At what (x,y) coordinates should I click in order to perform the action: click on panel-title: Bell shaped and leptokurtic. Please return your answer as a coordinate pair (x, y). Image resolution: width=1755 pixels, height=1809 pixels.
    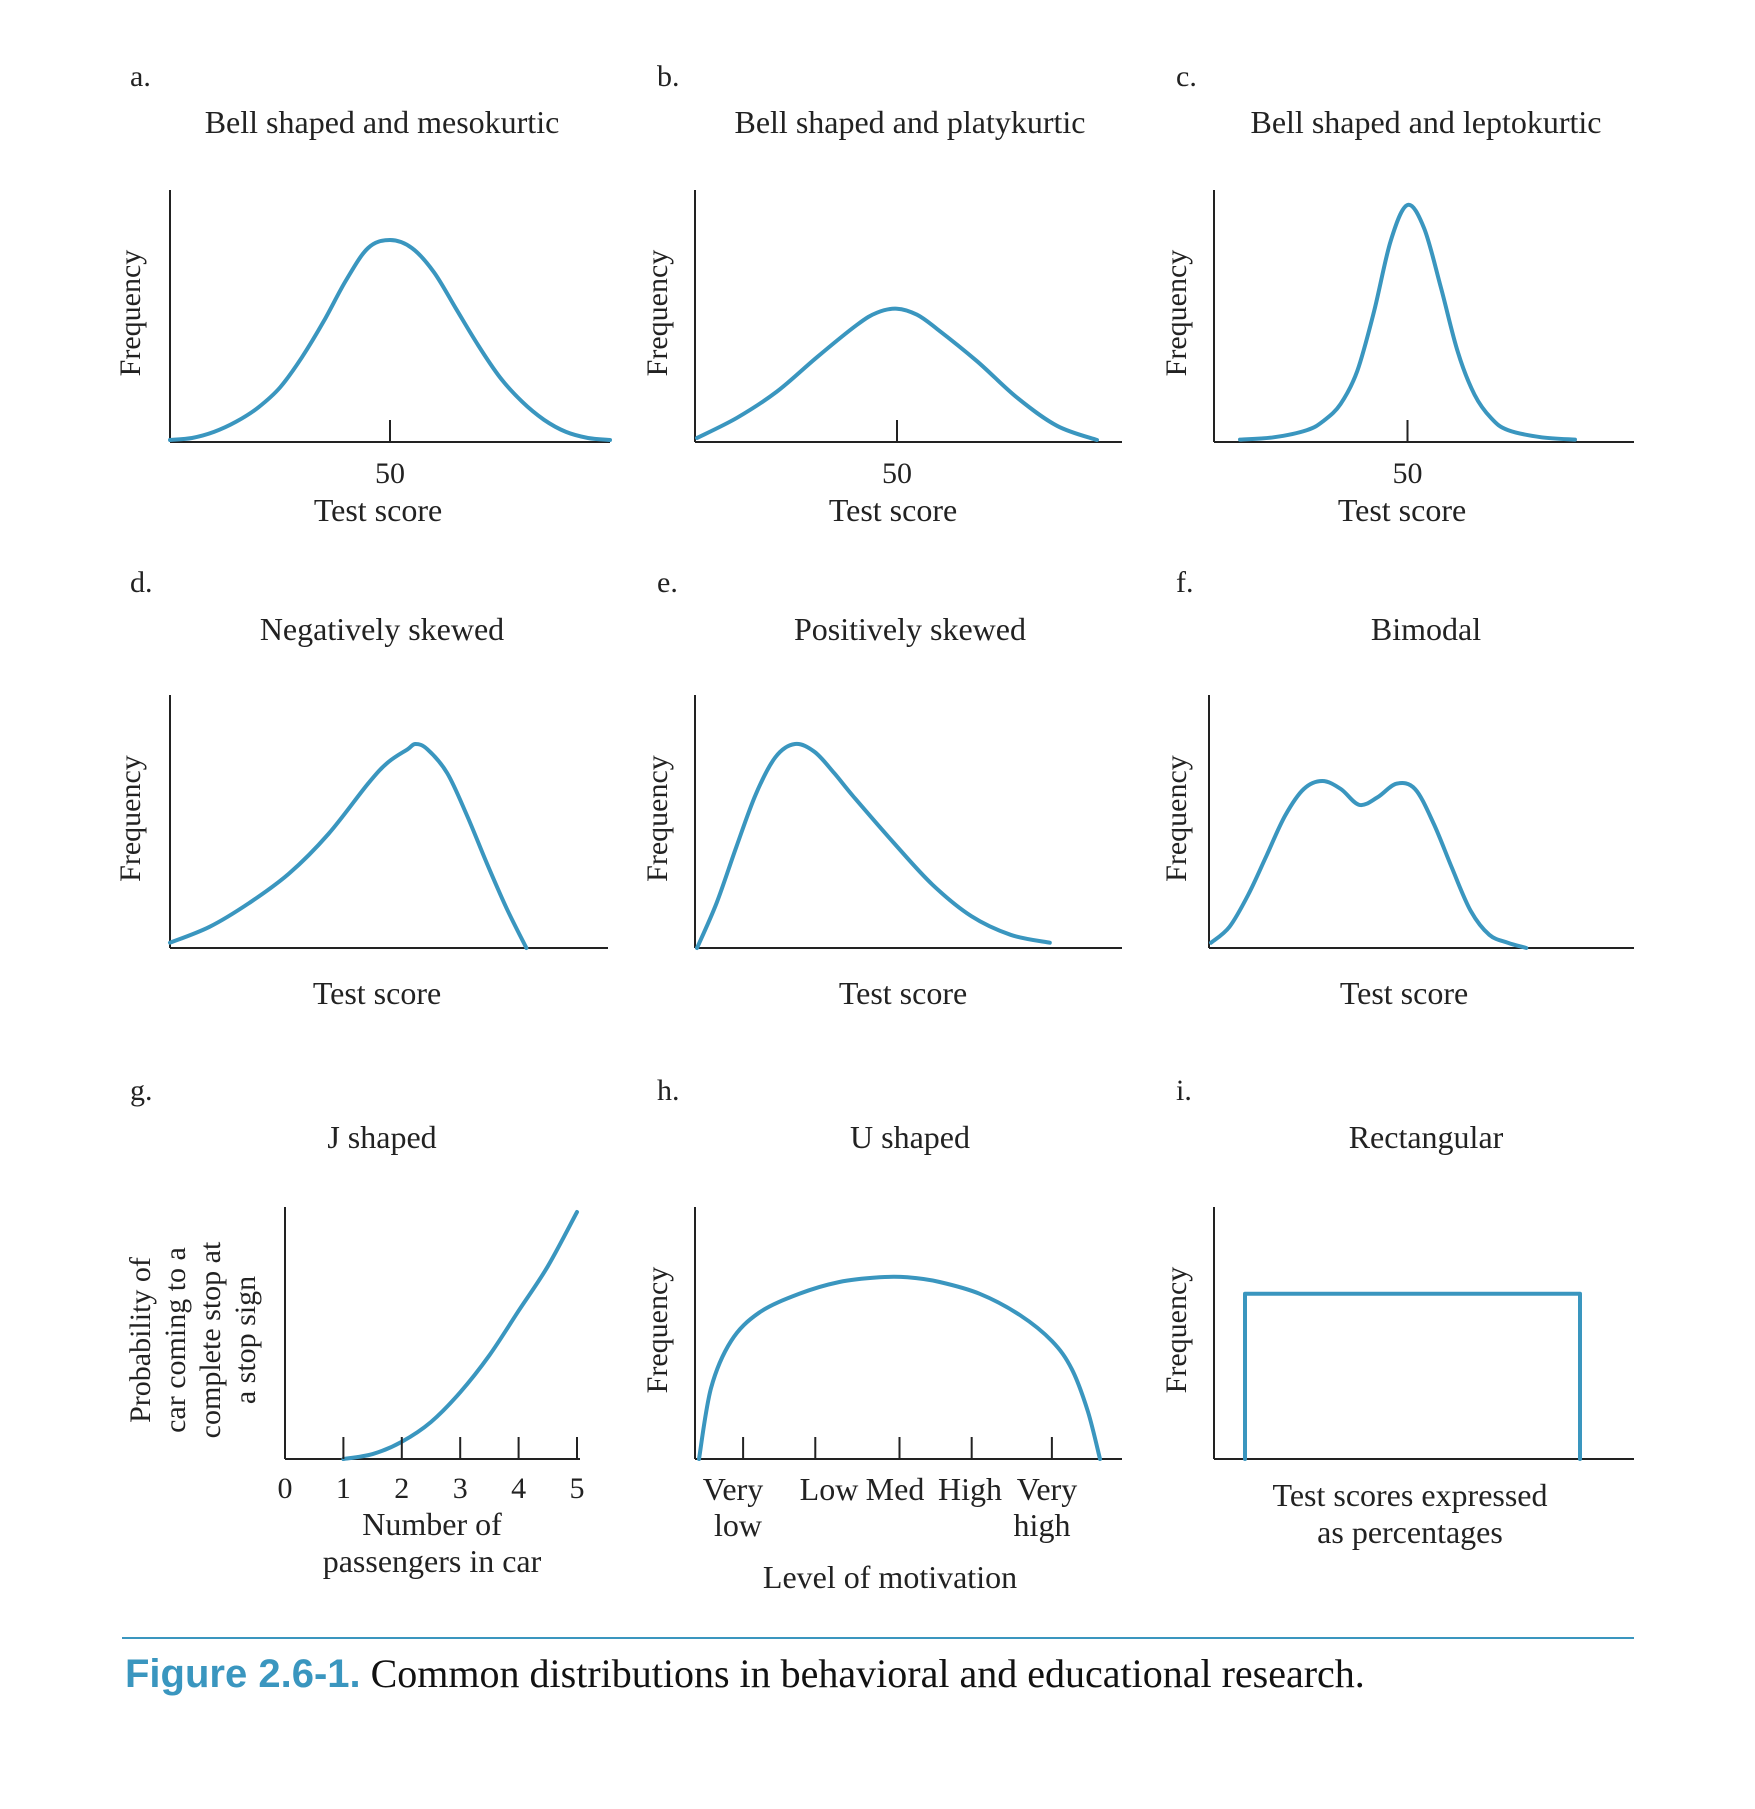
    Looking at the image, I should click on (1425, 122).